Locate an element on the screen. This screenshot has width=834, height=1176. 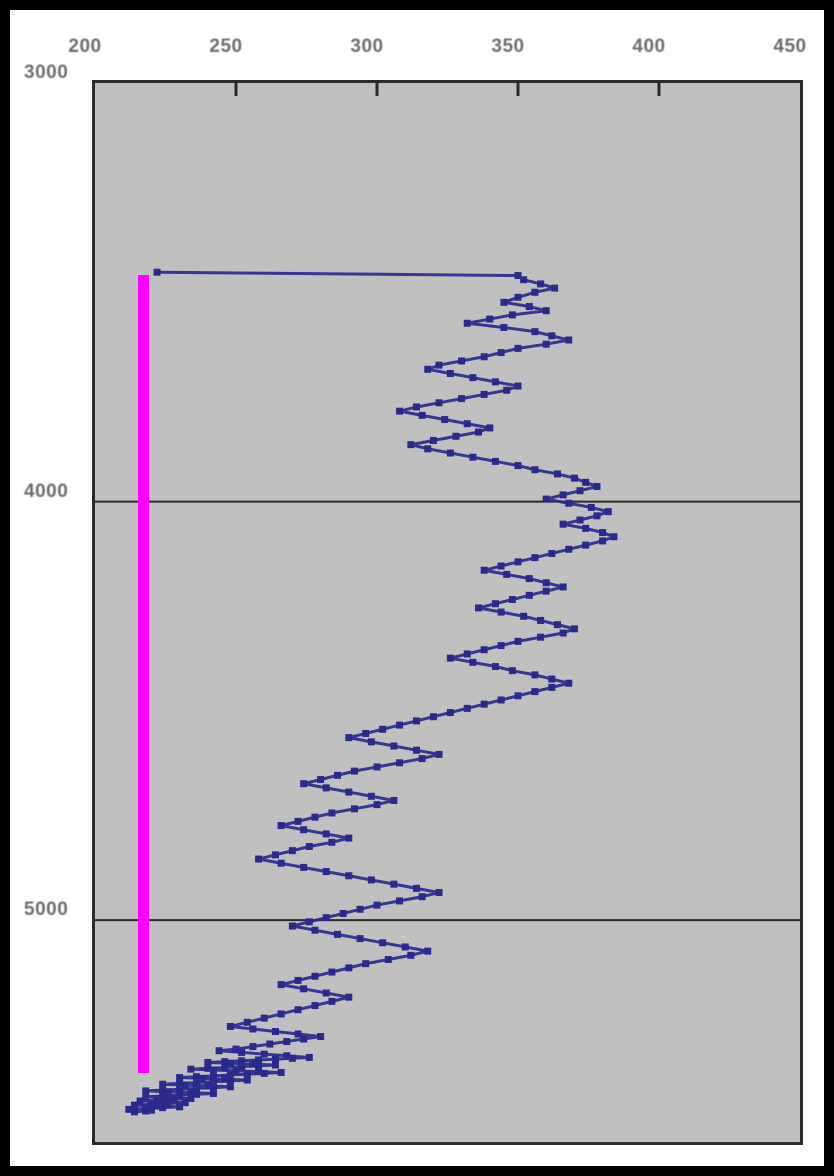
x-tick-label-450: 450 is located at coordinates (790, 46).